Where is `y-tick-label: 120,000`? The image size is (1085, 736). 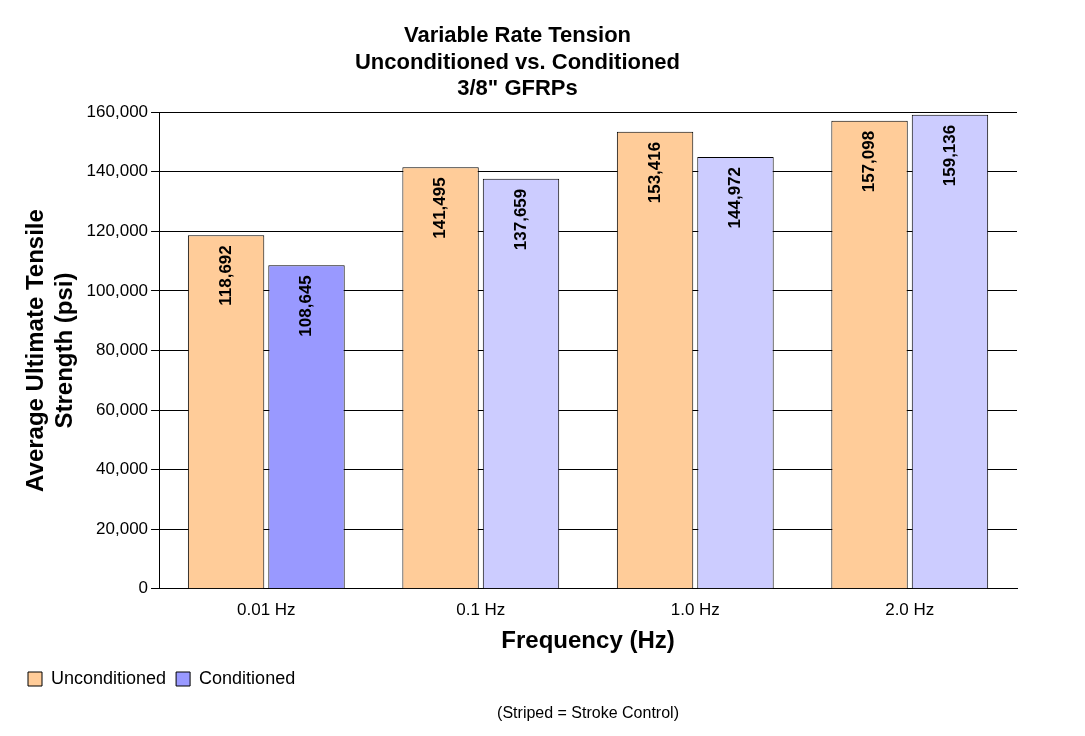
y-tick-label: 120,000 is located at coordinates (117, 231).